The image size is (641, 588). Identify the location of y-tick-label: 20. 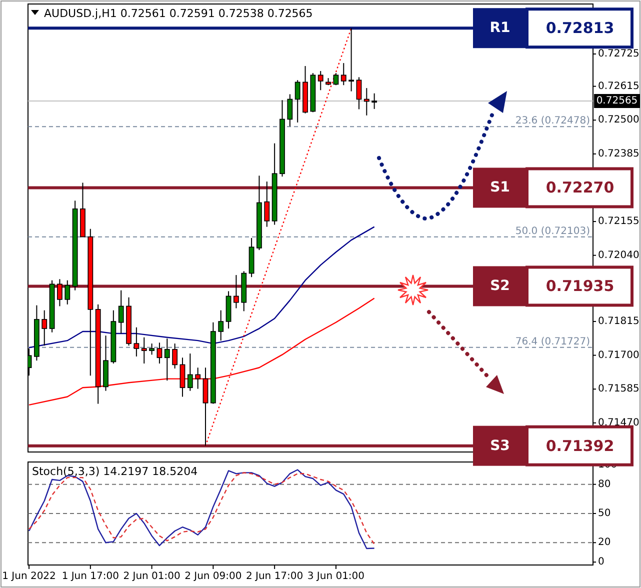
(604, 542).